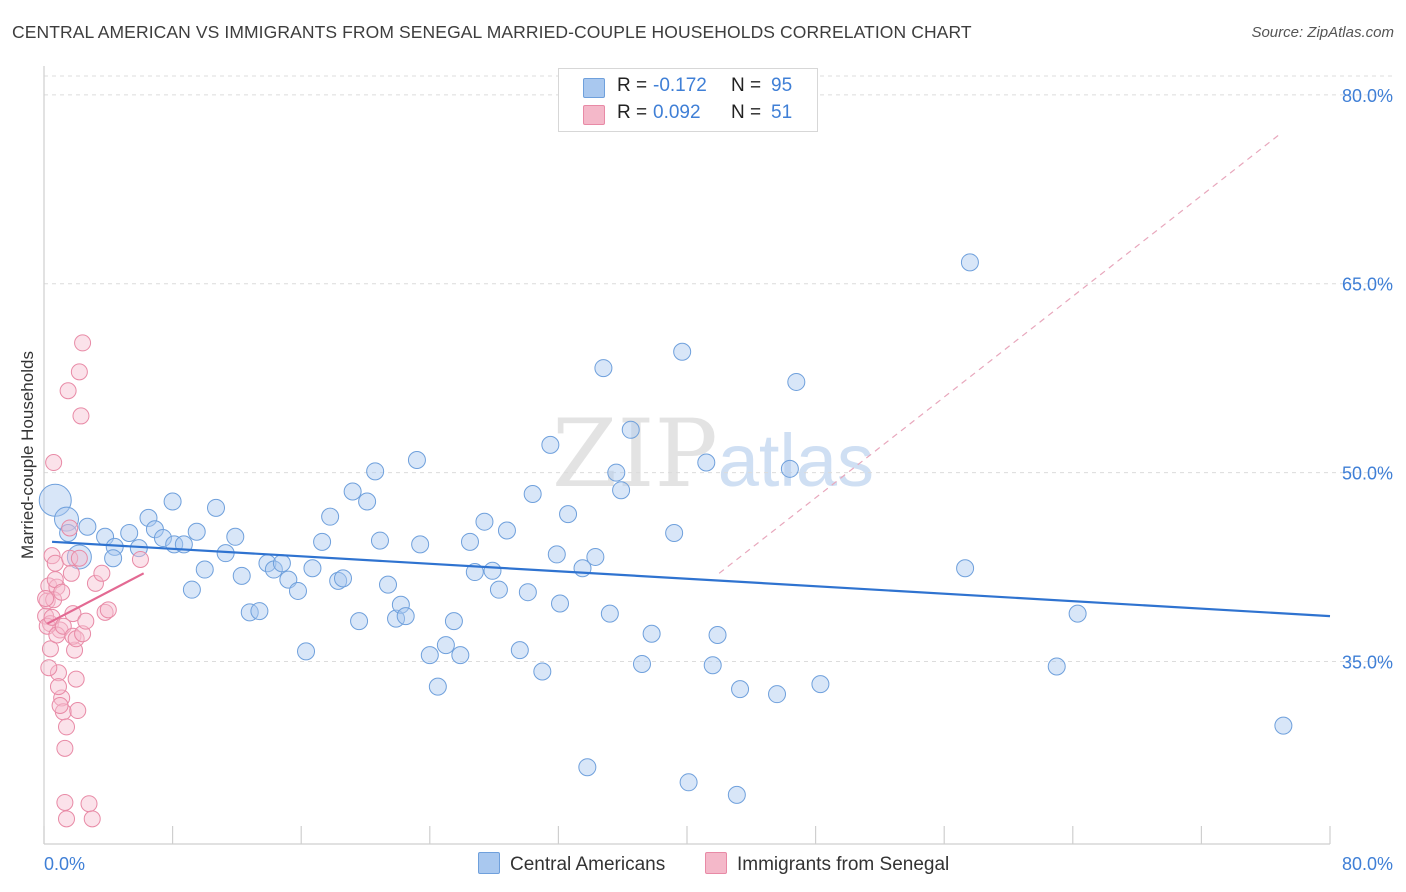  I want to click on bottom-legend-swatch-blue, so click(489, 863).